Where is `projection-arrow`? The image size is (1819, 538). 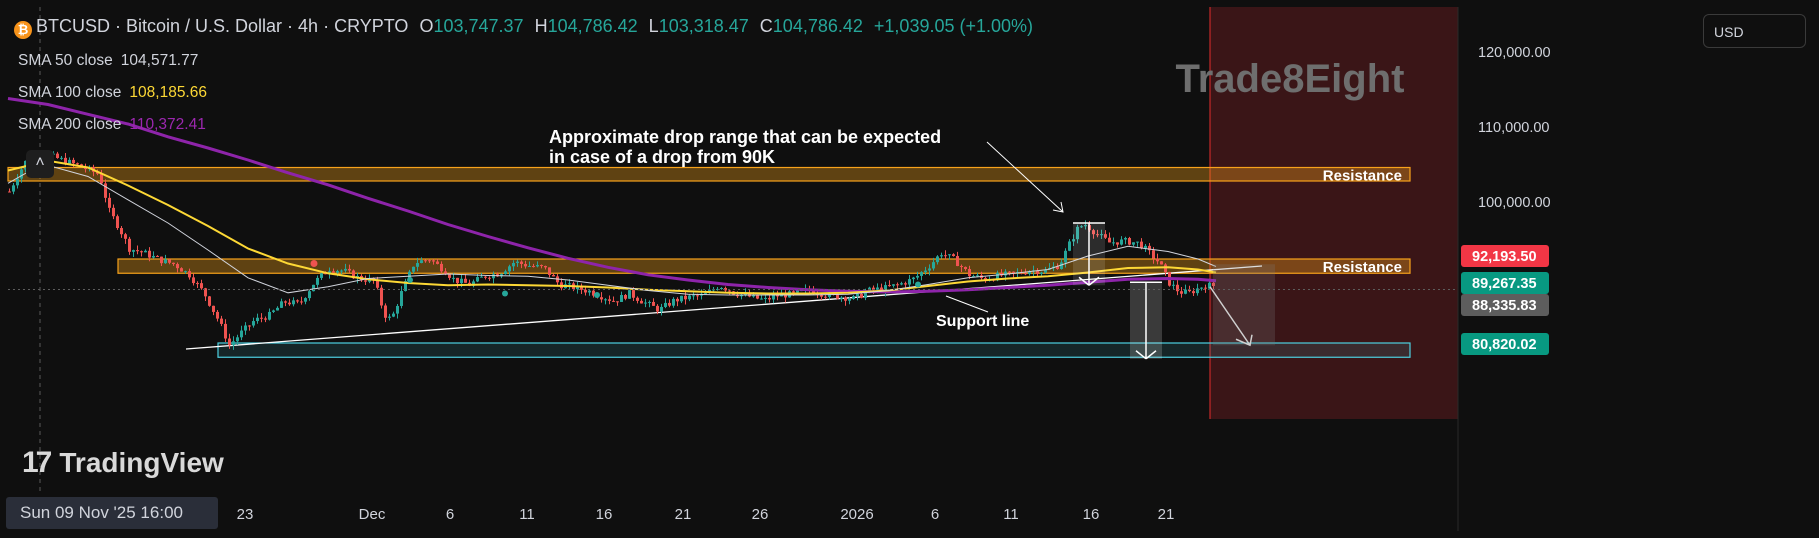 projection-arrow is located at coordinates (1230, 316).